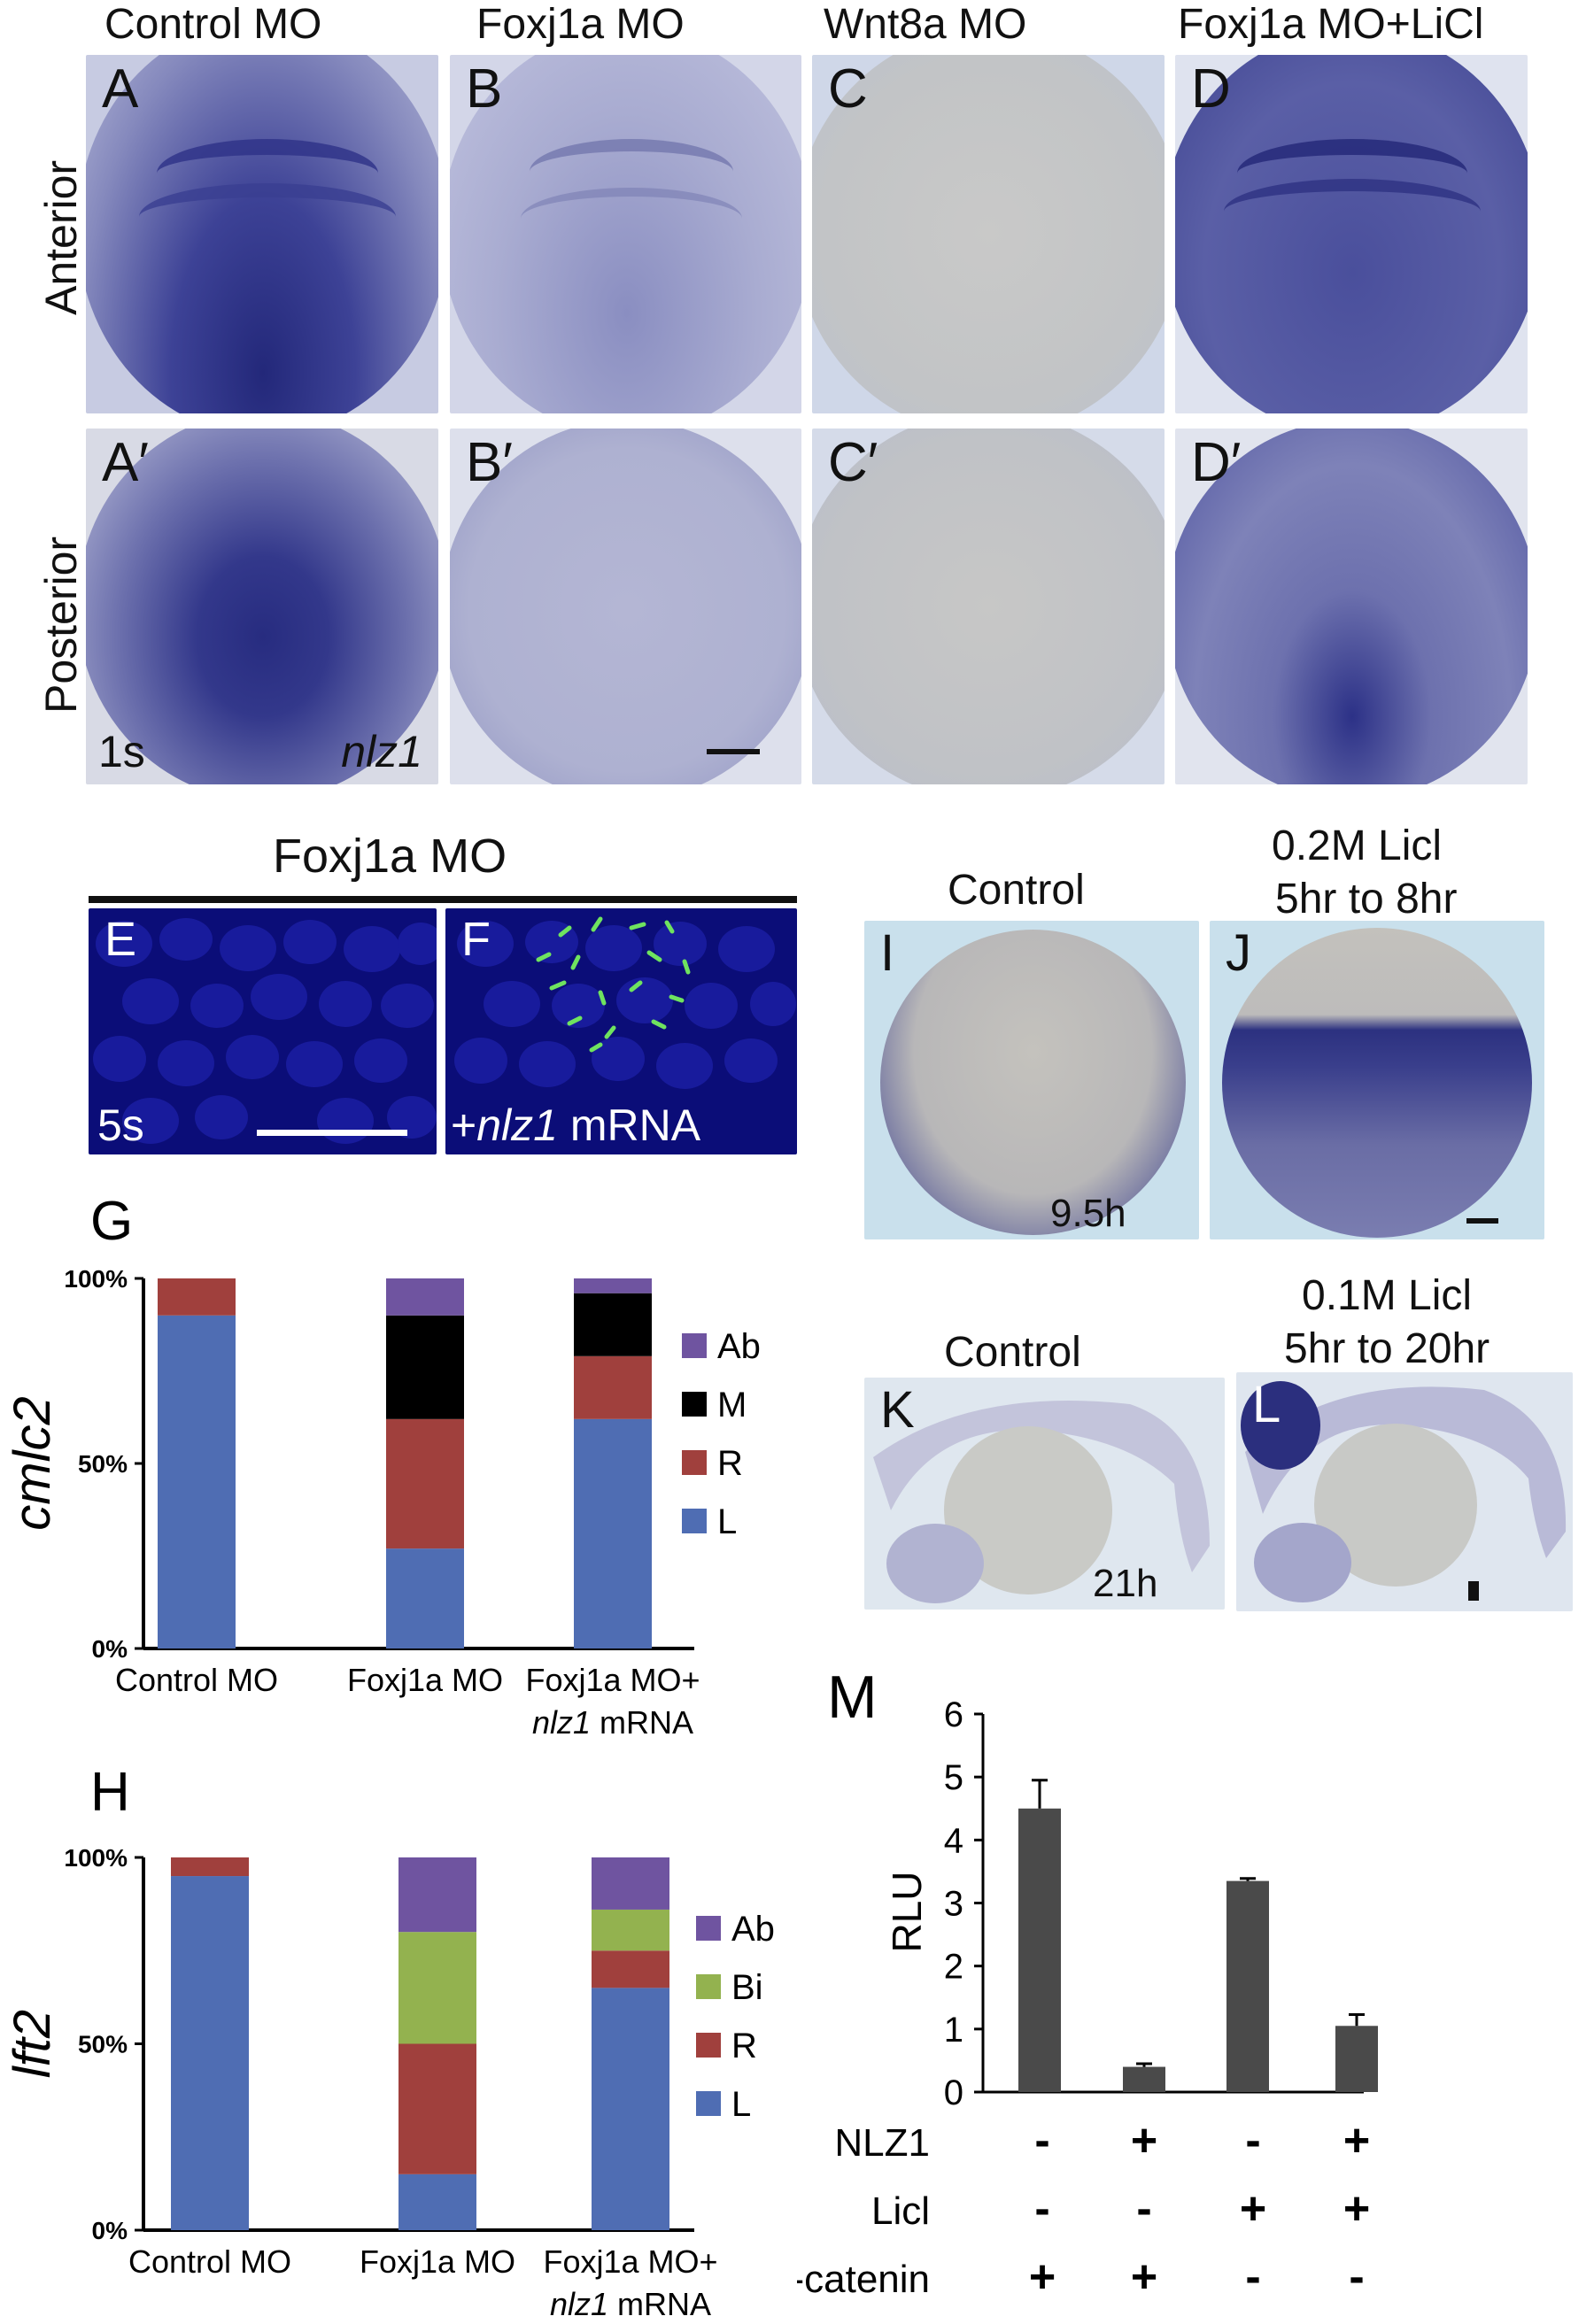 This screenshot has width=1594, height=2324. What do you see at coordinates (630, 2304) in the screenshot?
I see `x-tick-label: nlz1 mRNA` at bounding box center [630, 2304].